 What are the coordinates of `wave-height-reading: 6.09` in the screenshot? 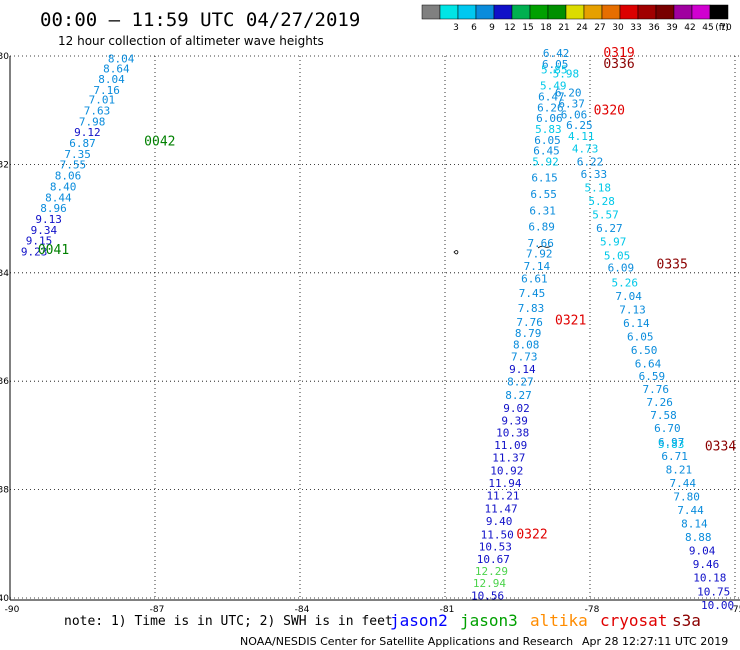 It's located at (621, 268).